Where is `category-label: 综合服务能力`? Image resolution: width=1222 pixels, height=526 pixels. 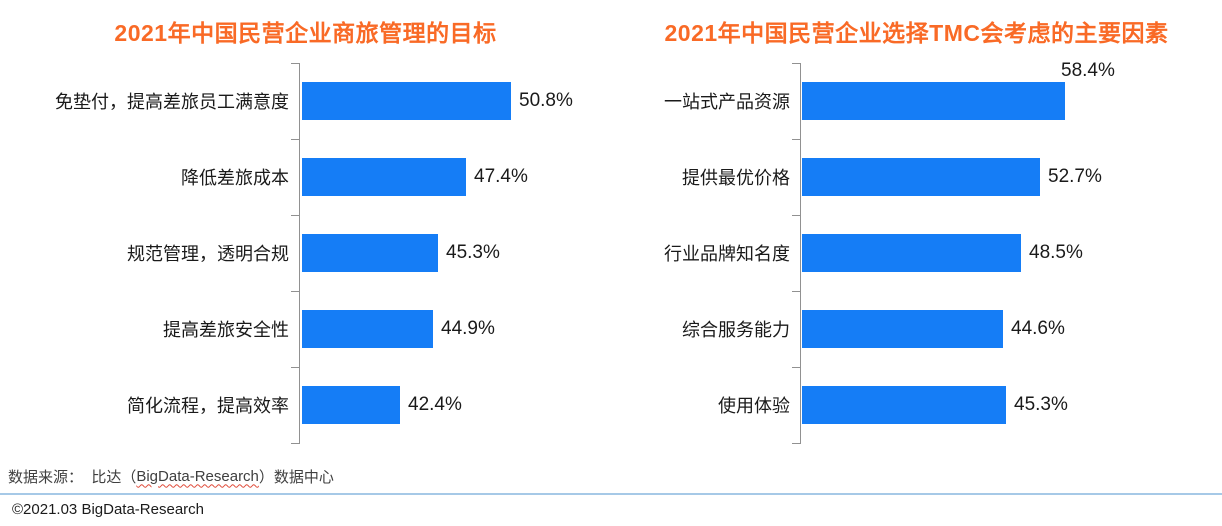 category-label: 综合服务能力 is located at coordinates (736, 330).